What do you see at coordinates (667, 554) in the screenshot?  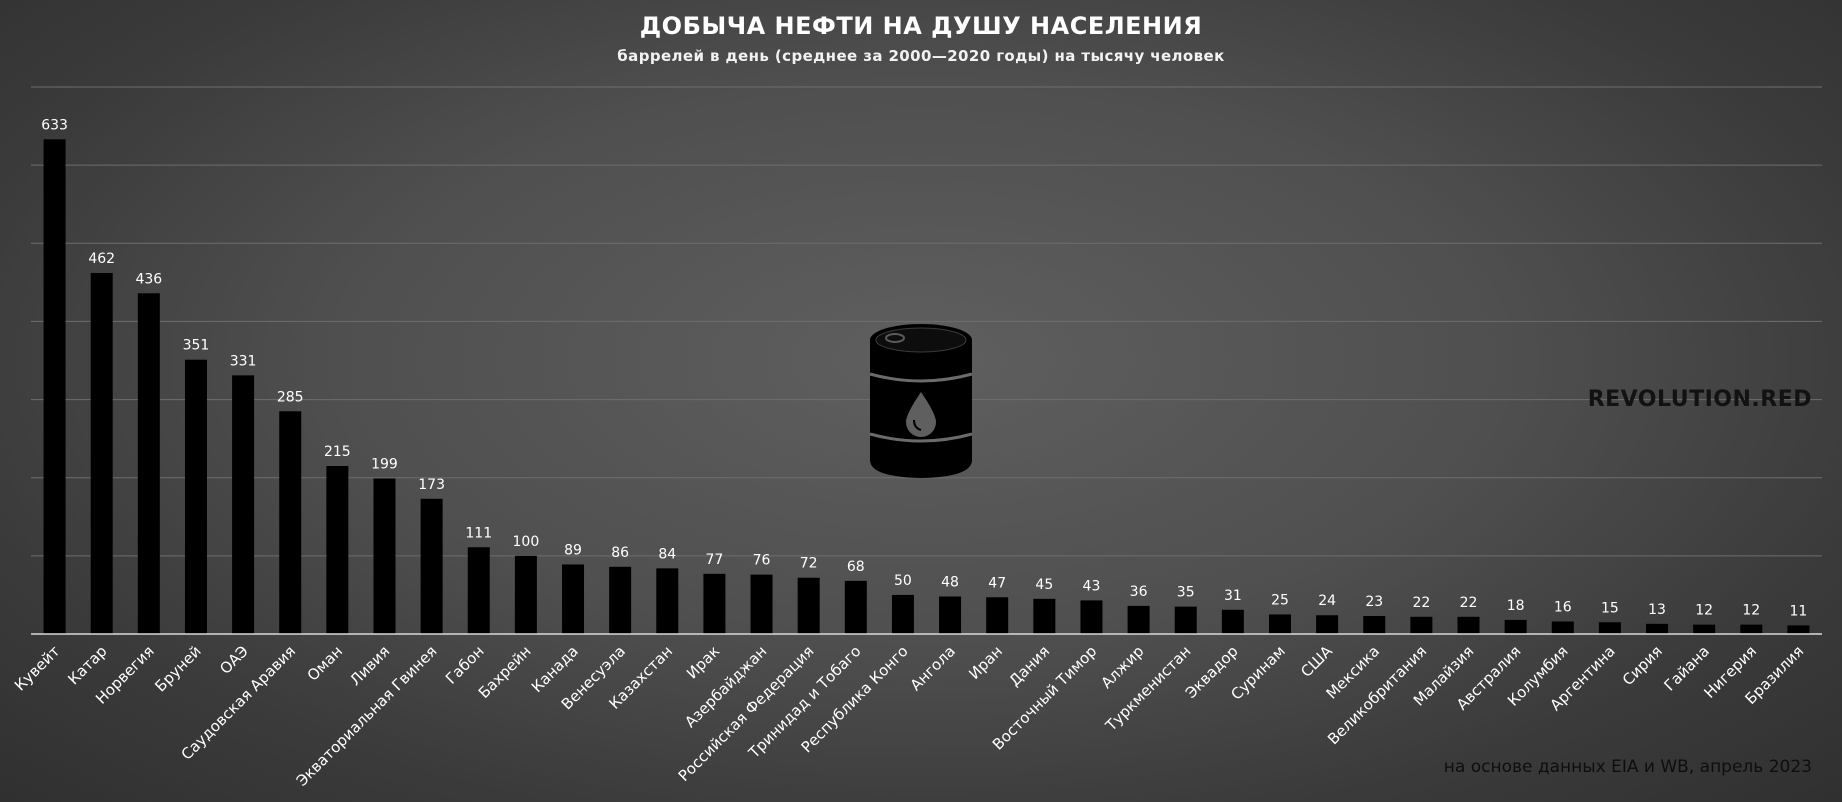 I see `bar-value-label: 84` at bounding box center [667, 554].